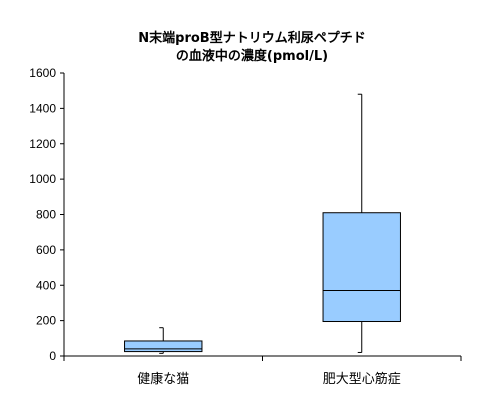  Describe the element at coordinates (46, 250) in the screenshot. I see `y-tick-label: 600` at that location.